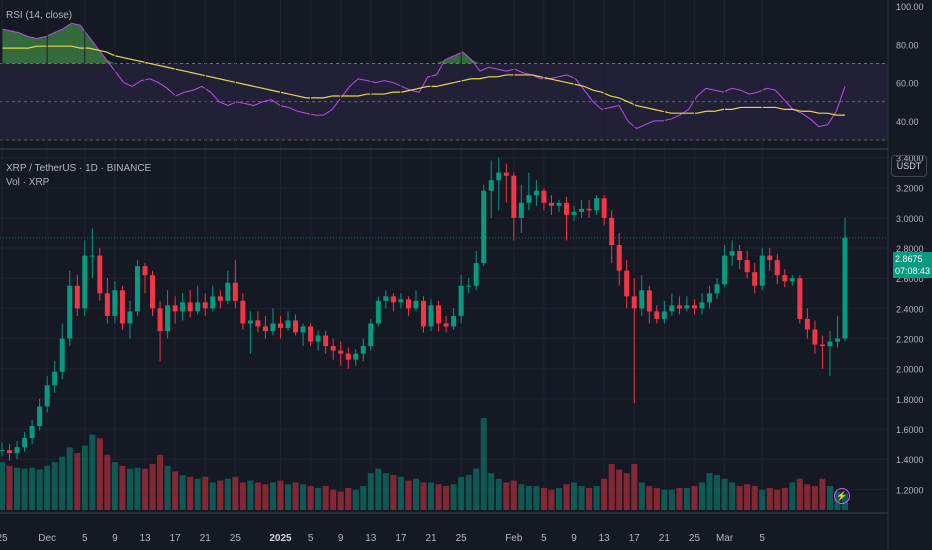 The height and width of the screenshot is (550, 932). Describe the element at coordinates (909, 166) in the screenshot. I see `currency-button: USDT` at that location.